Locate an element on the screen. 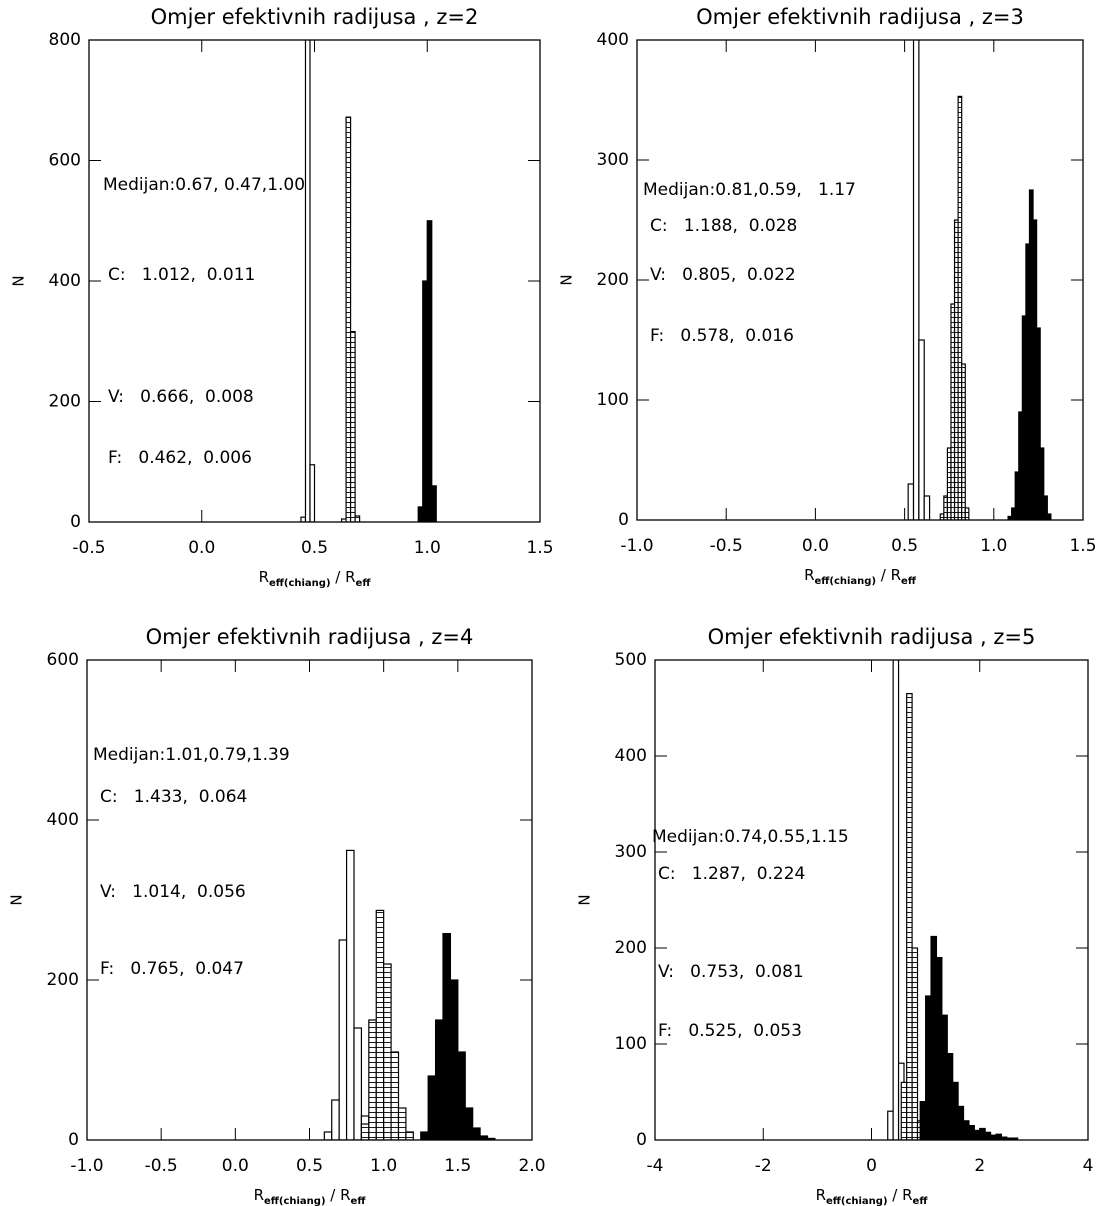 Image resolution: width=1107 pixels, height=1206 pixels. x-tick-label: 2 is located at coordinates (979, 1166).